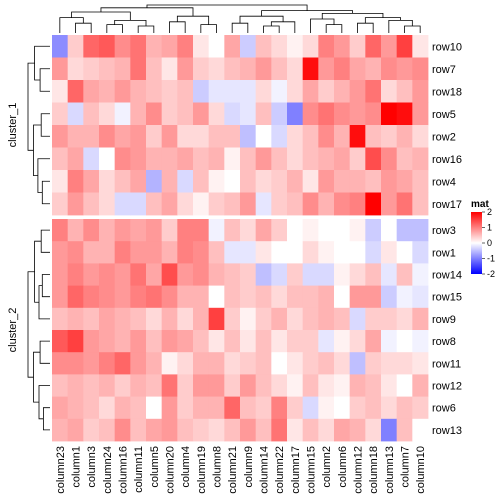  Describe the element at coordinates (265, 470) in the screenshot. I see `column-label: column14` at that location.